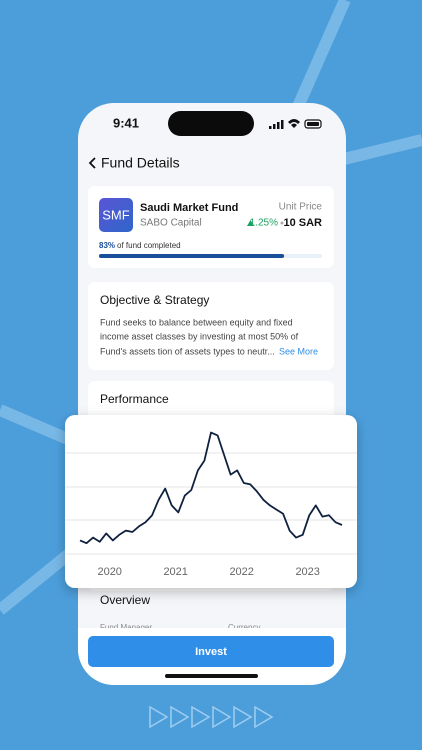 This screenshot has height=750, width=422. I want to click on fund-name: Saudi Market Fund, so click(189, 208).